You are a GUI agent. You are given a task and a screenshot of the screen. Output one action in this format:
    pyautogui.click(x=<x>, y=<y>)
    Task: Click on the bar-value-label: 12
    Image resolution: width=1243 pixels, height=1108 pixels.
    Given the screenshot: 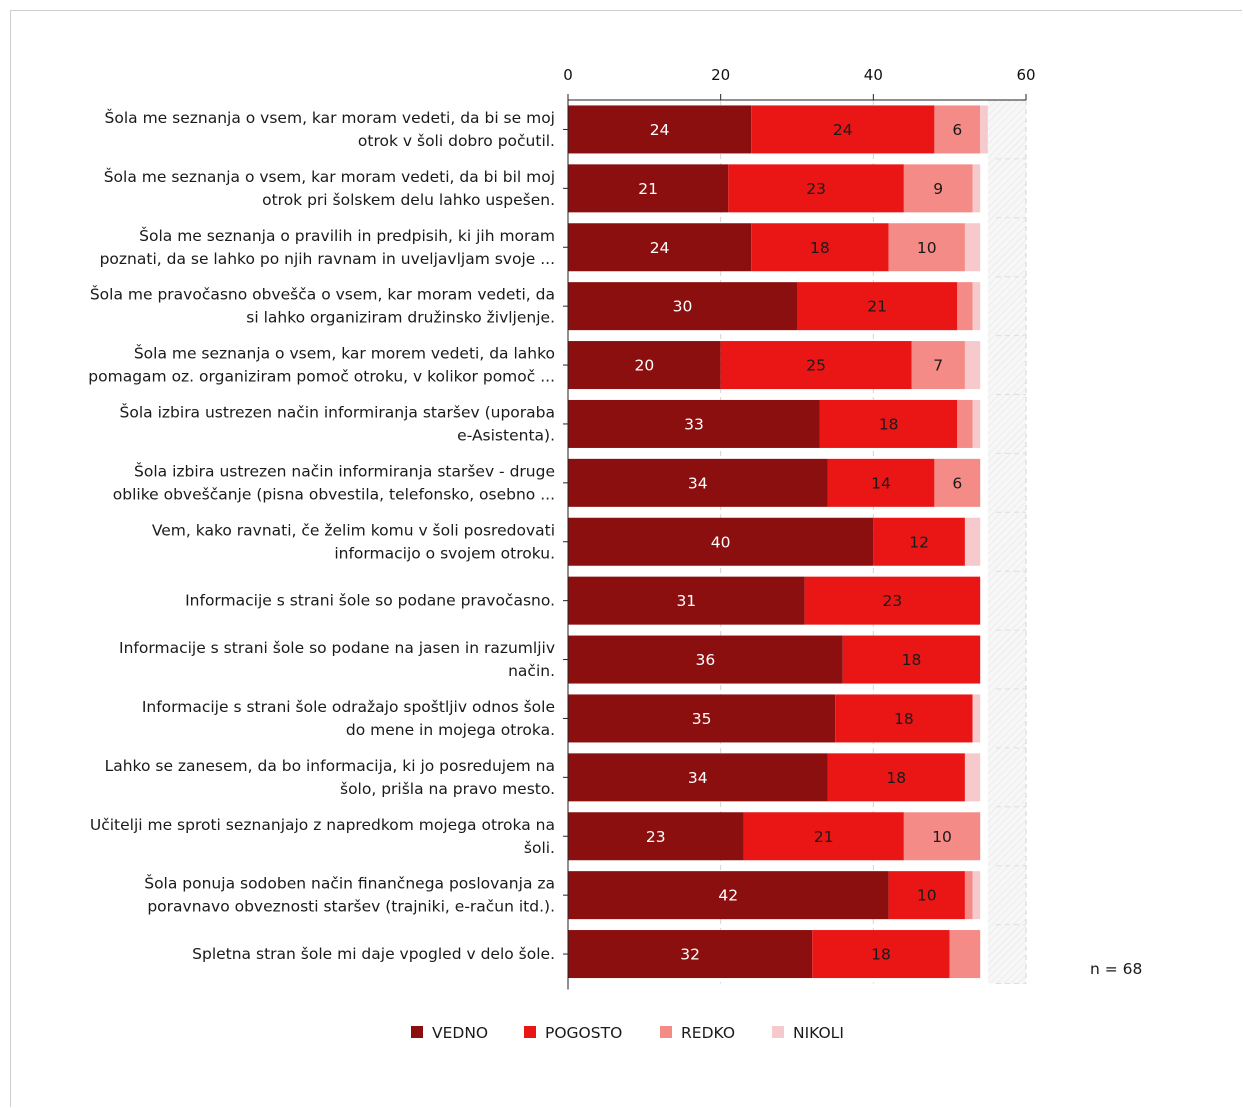 What is the action you would take?
    pyautogui.click(x=919, y=542)
    